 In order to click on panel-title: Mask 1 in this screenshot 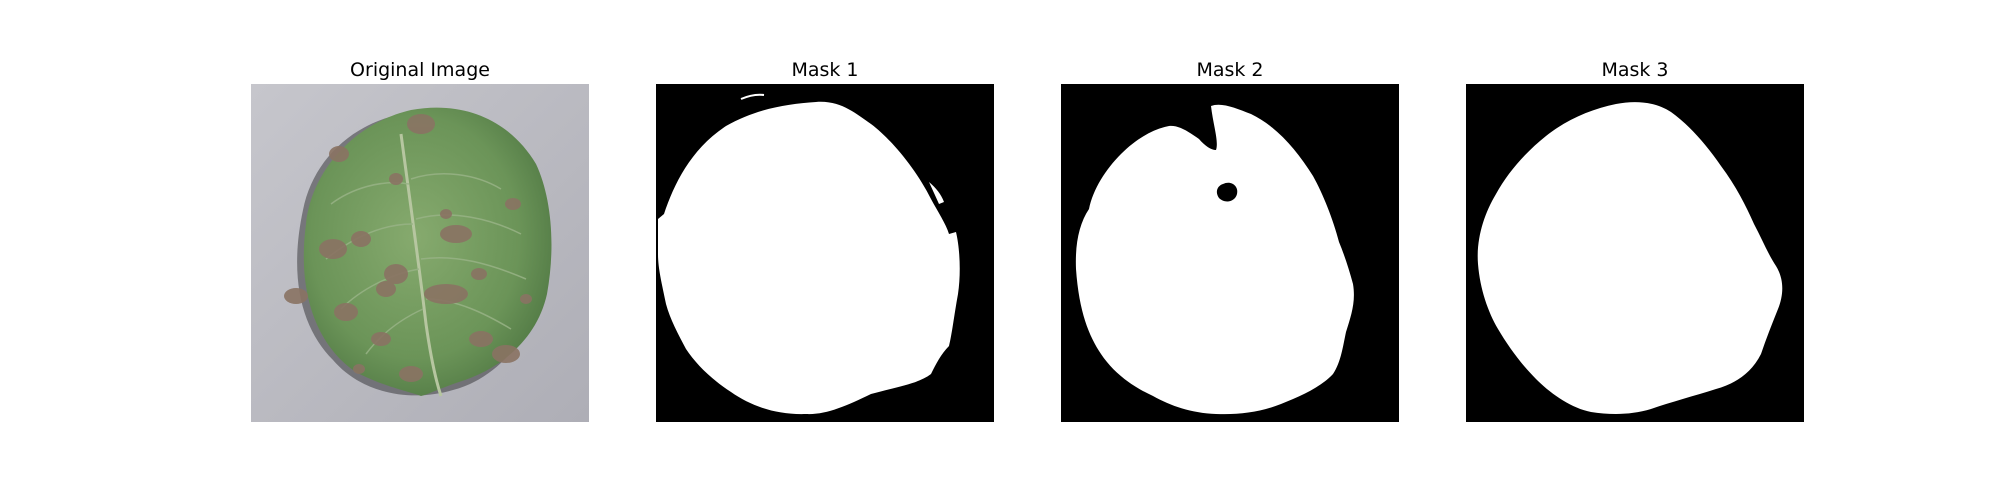, I will do `click(825, 70)`.